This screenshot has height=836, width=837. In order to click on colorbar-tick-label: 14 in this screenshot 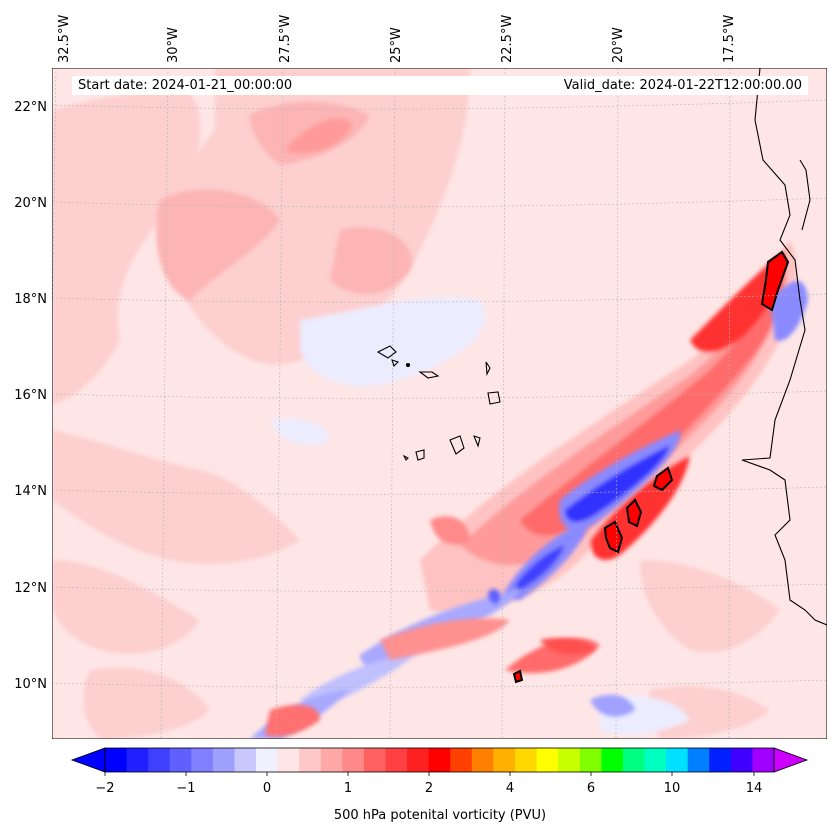, I will do `click(754, 788)`.